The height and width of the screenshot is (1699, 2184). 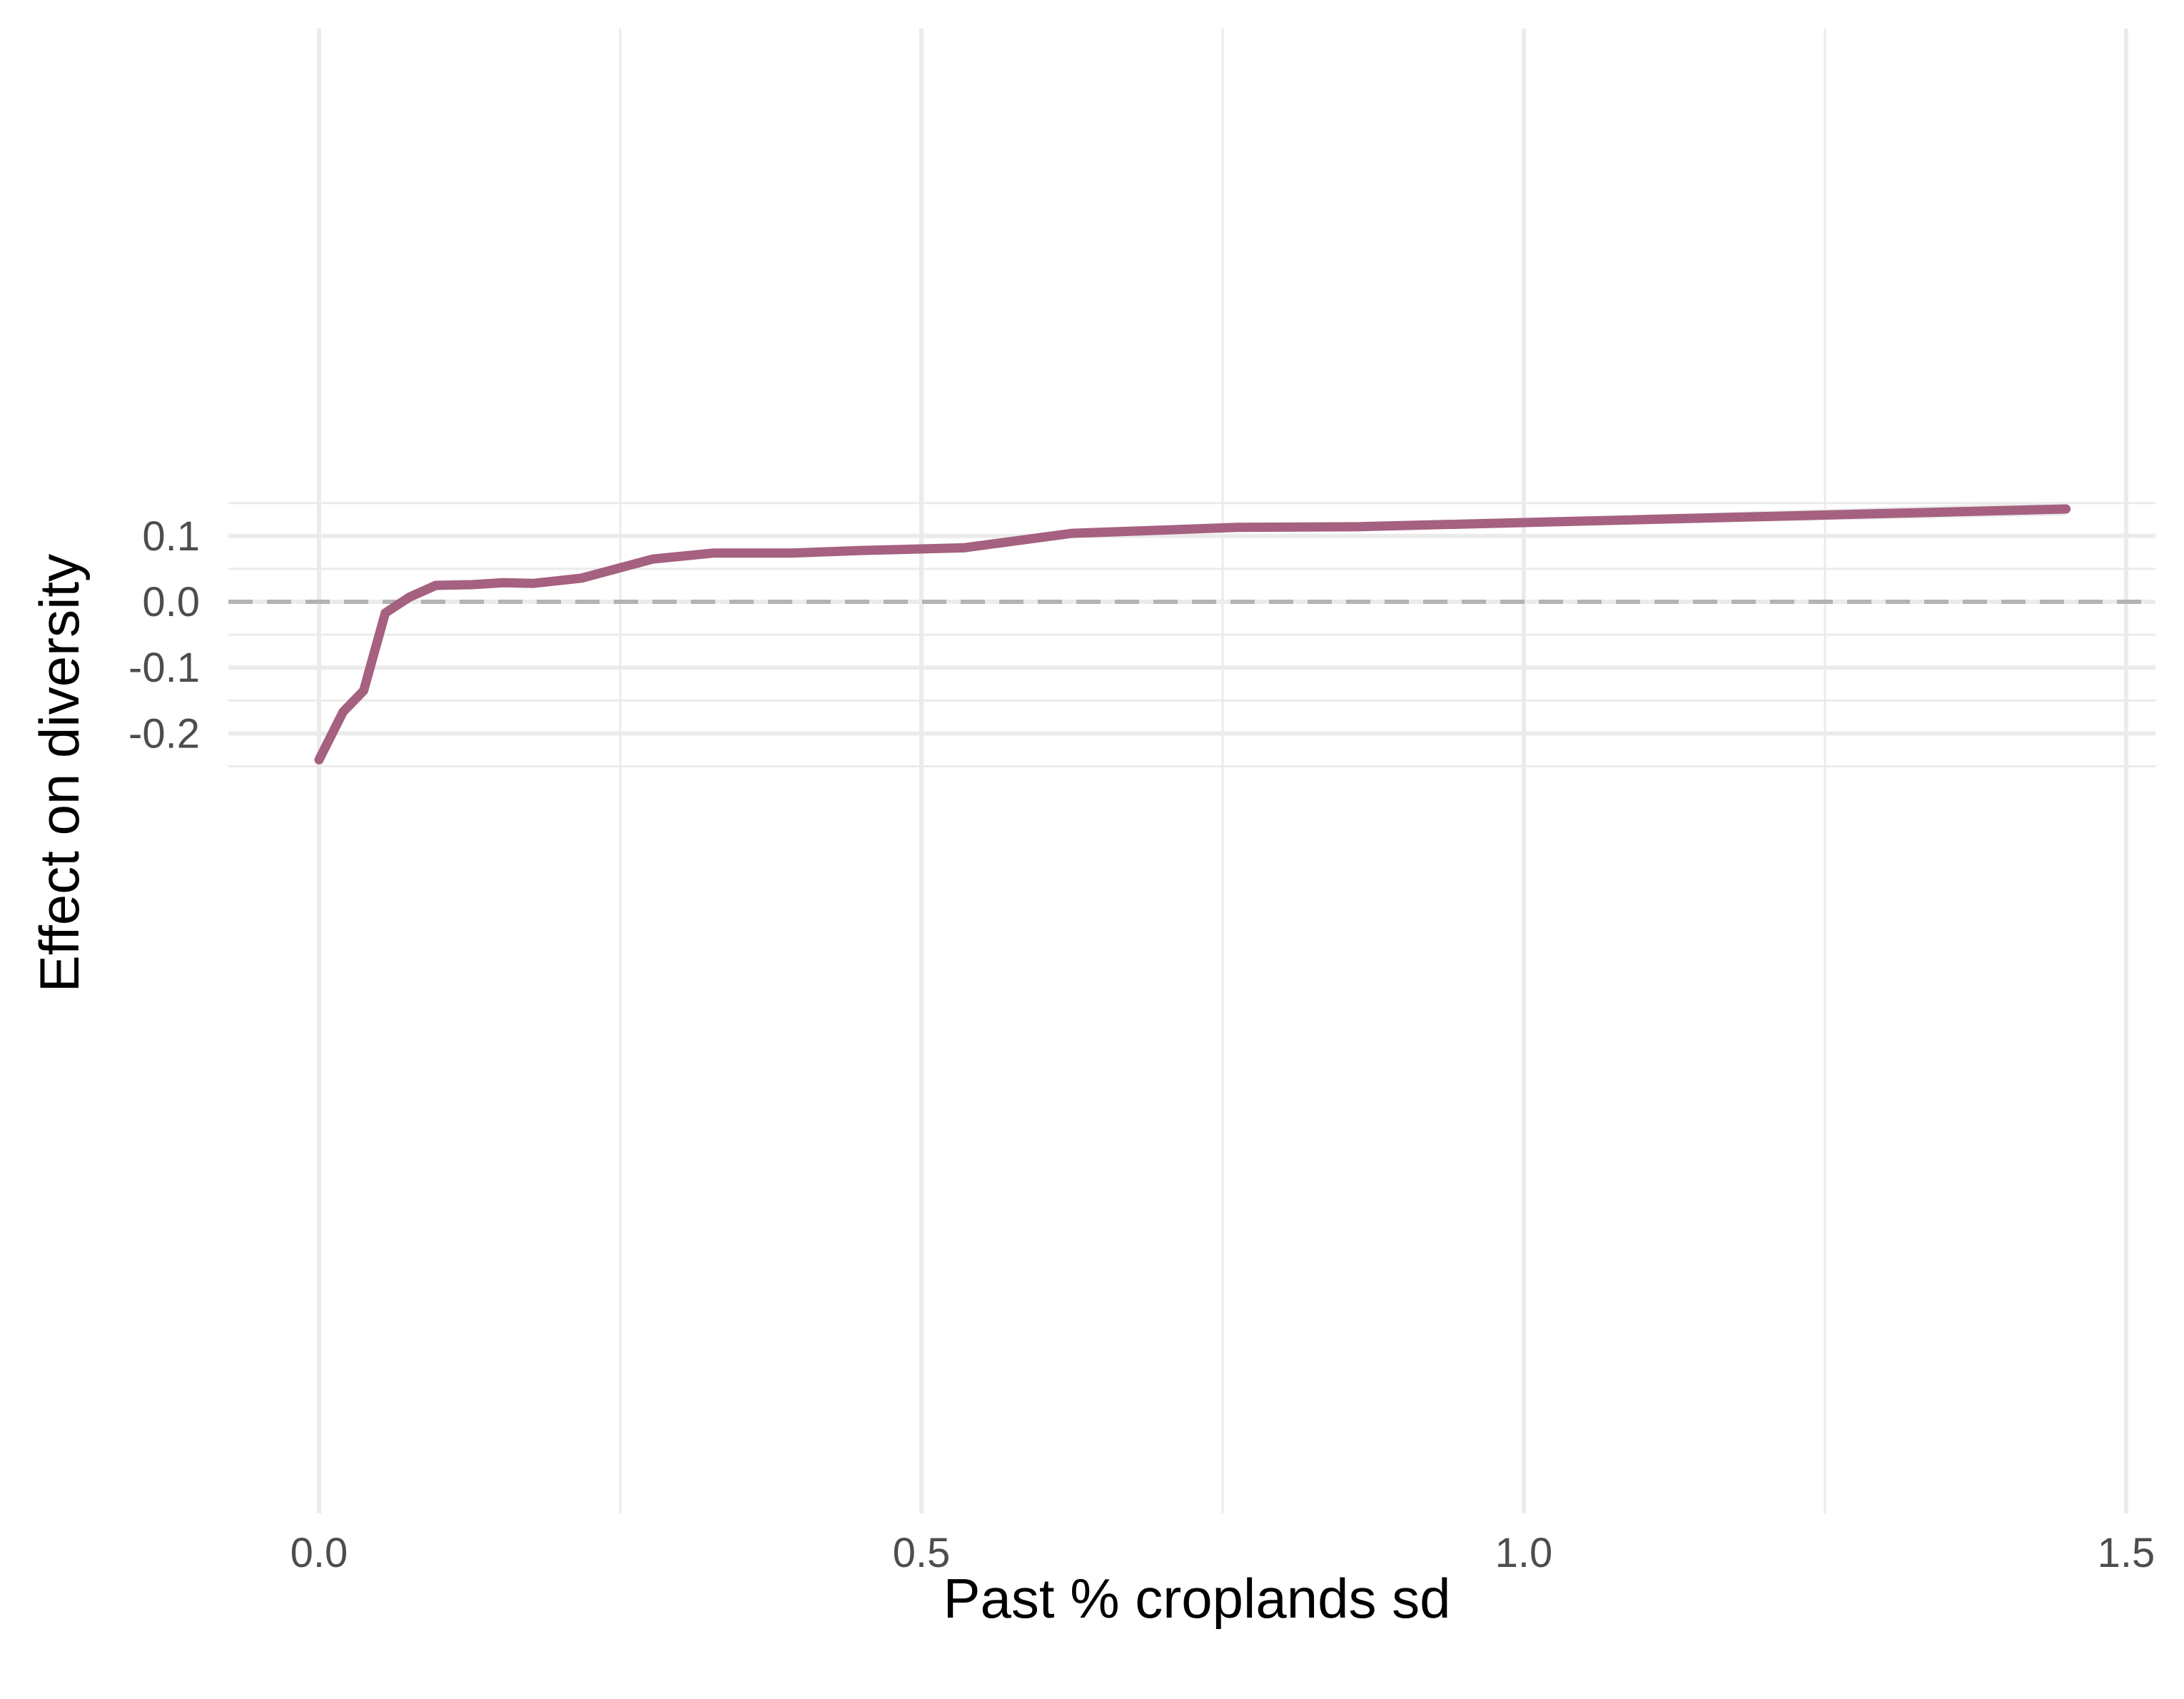 I want to click on series-lines, so click(x=1192, y=634).